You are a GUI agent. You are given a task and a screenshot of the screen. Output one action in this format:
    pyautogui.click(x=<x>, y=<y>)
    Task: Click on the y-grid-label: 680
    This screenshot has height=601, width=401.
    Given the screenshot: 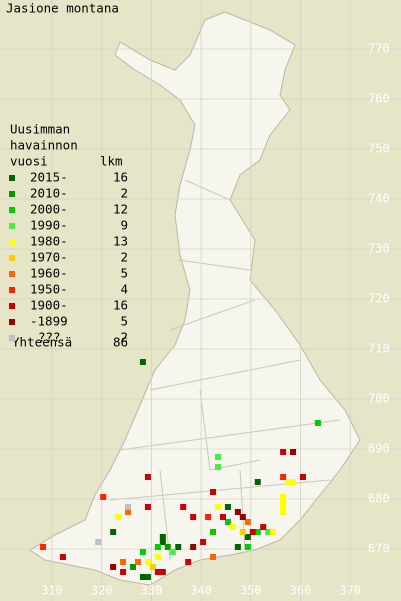 What is the action you would take?
    pyautogui.click(x=379, y=499)
    